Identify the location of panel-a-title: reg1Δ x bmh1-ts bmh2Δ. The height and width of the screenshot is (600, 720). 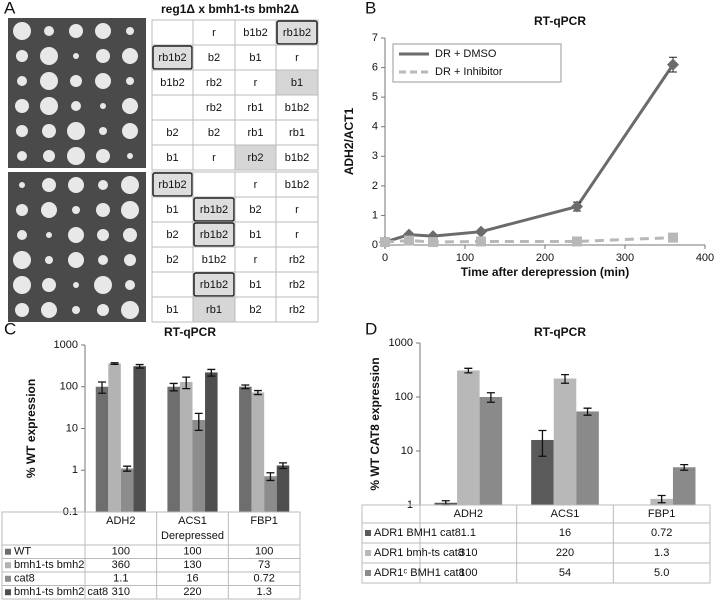
(230, 9).